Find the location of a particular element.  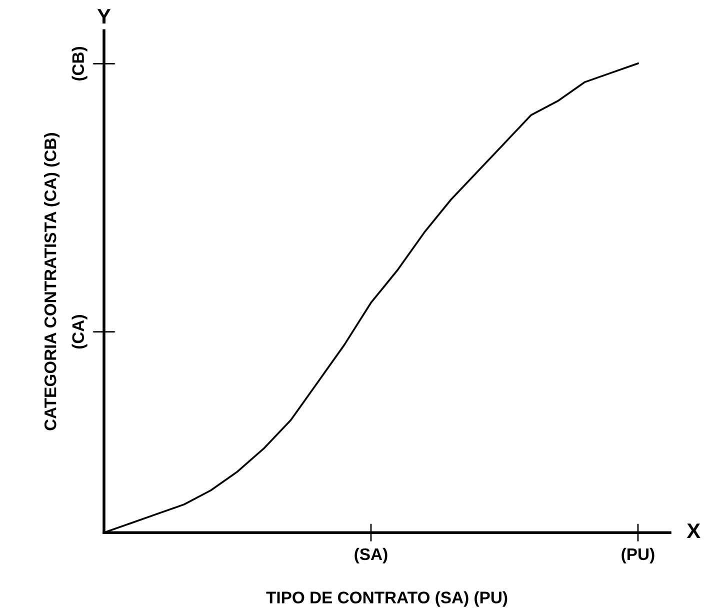

text: (CA) is located at coordinates (80, 332).